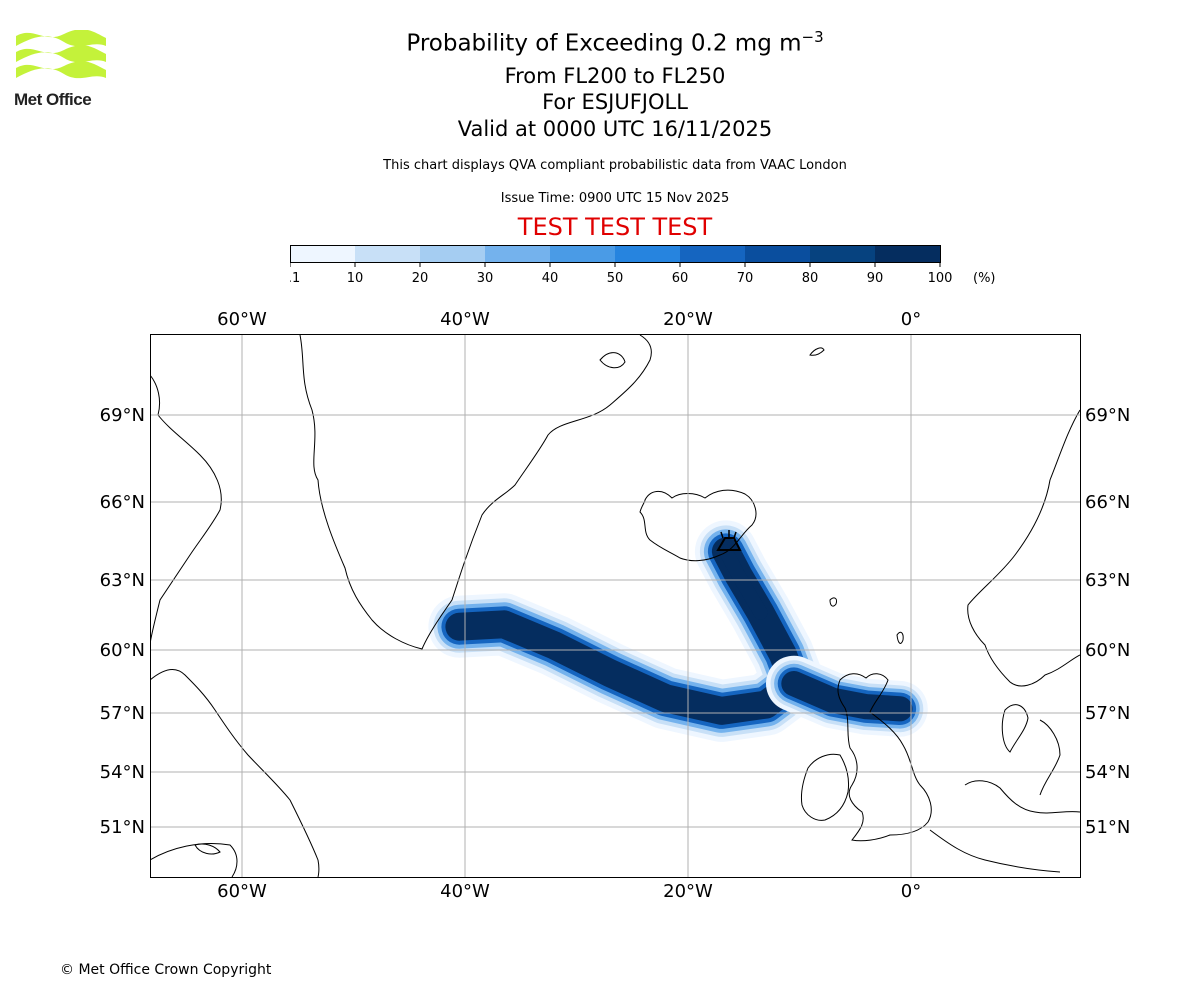 The height and width of the screenshot is (1000, 1200). I want to click on lat-label-left: 54°N, so click(122, 772).